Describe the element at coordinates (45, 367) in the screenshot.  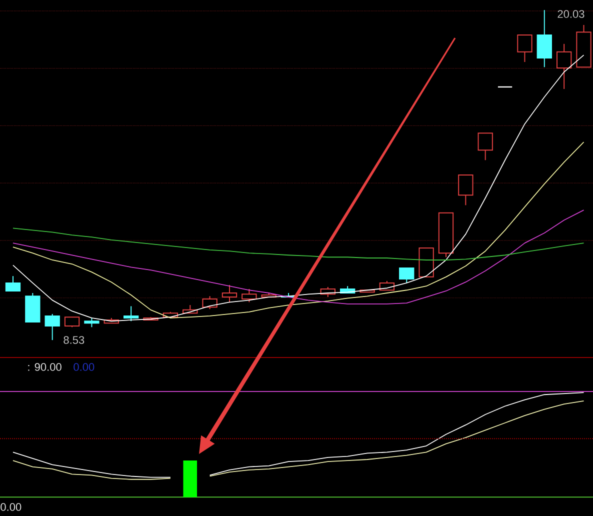
I see `text: : 90.00` at that location.